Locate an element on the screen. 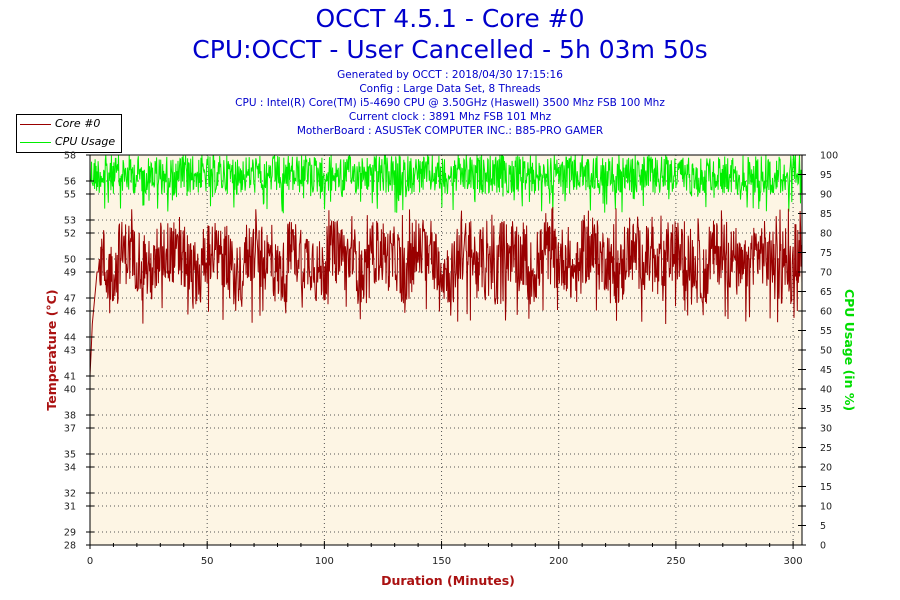 Image resolution: width=900 pixels, height=600 pixels. y-tick-label-left: 38 is located at coordinates (70, 416).